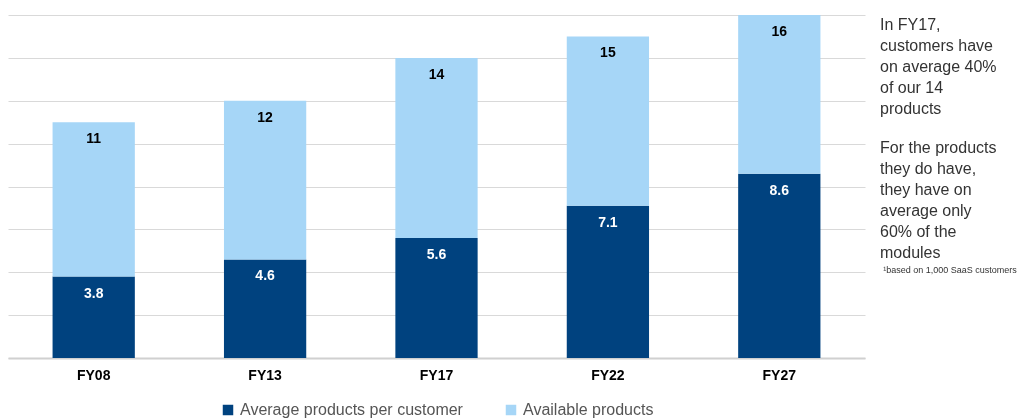  Describe the element at coordinates (265, 275) in the screenshot. I see `data-label: 4.6` at that location.